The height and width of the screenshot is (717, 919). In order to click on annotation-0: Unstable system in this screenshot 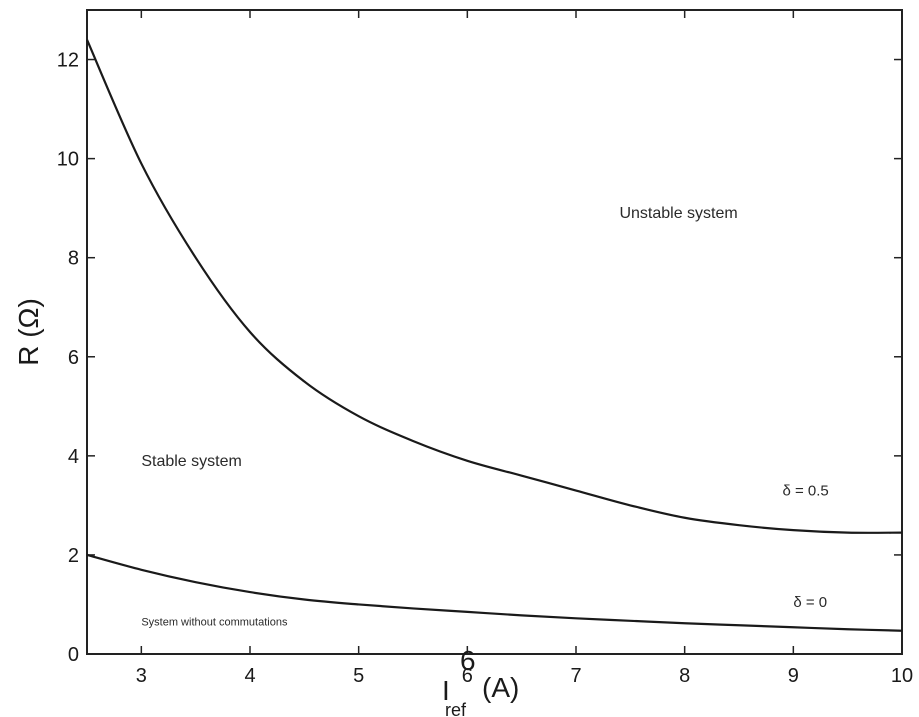, I will do `click(678, 213)`.